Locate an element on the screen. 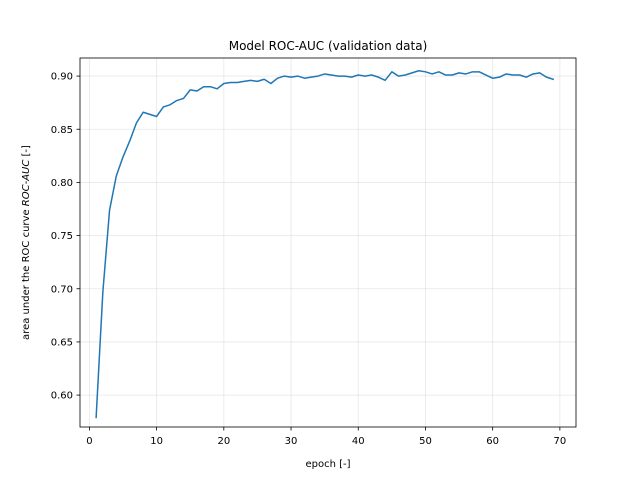 The width and height of the screenshot is (640, 480). y-tick-label: 0.60 is located at coordinates (62, 396).